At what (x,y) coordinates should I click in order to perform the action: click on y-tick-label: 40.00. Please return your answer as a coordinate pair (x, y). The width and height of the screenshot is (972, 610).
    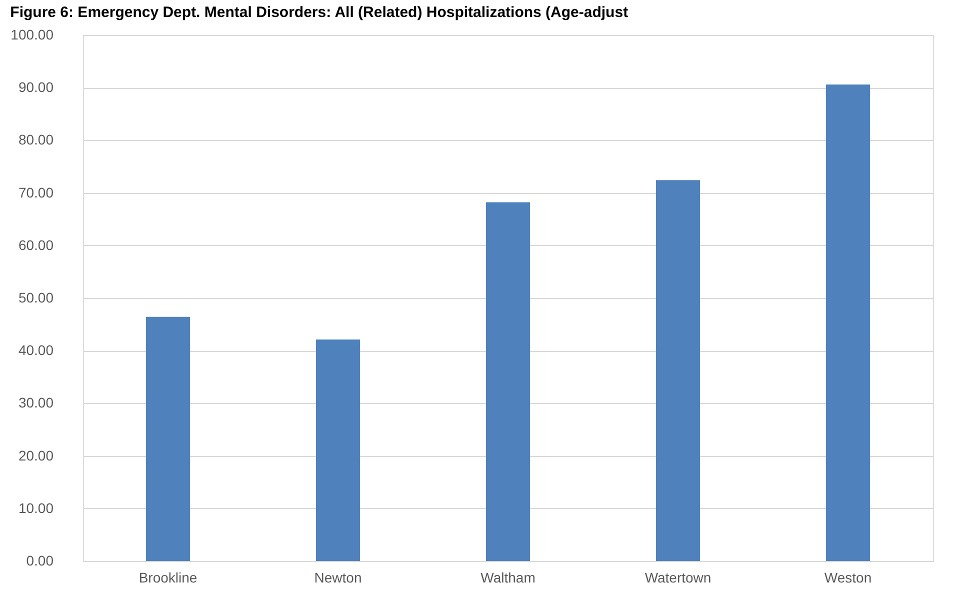
    Looking at the image, I should click on (36, 350).